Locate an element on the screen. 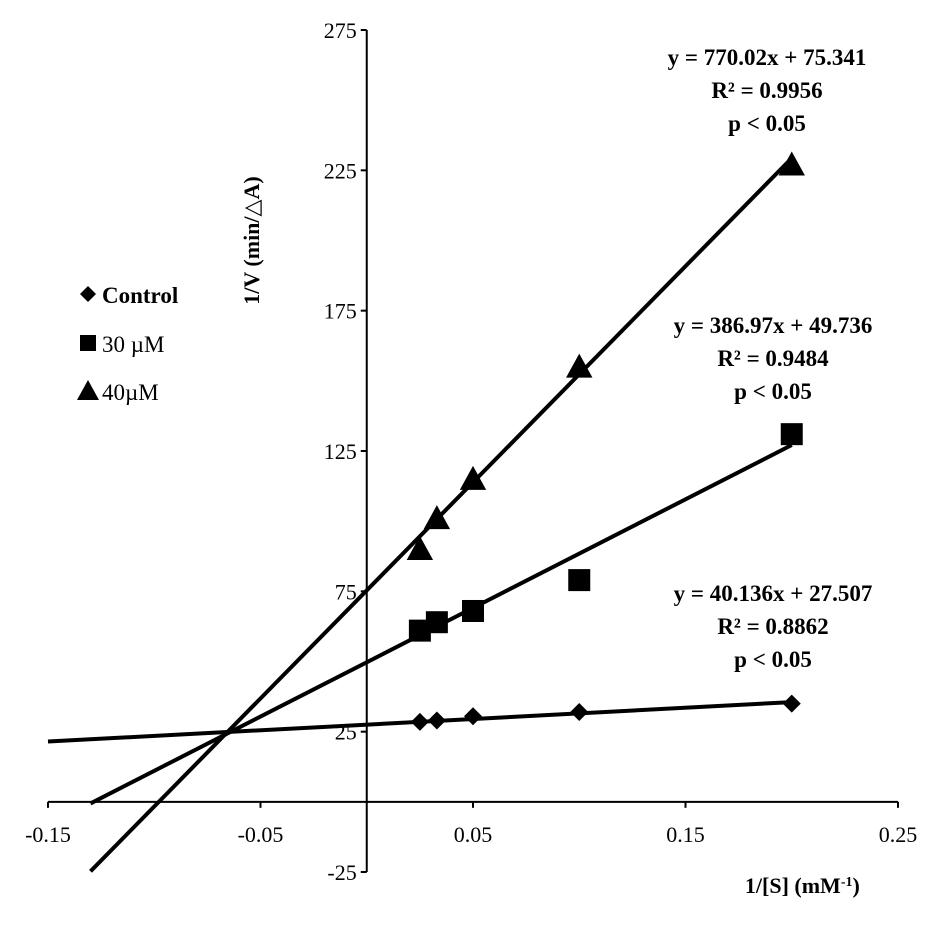  annotation-square: y = 386.97x + 49.736 is located at coordinates (773, 325).